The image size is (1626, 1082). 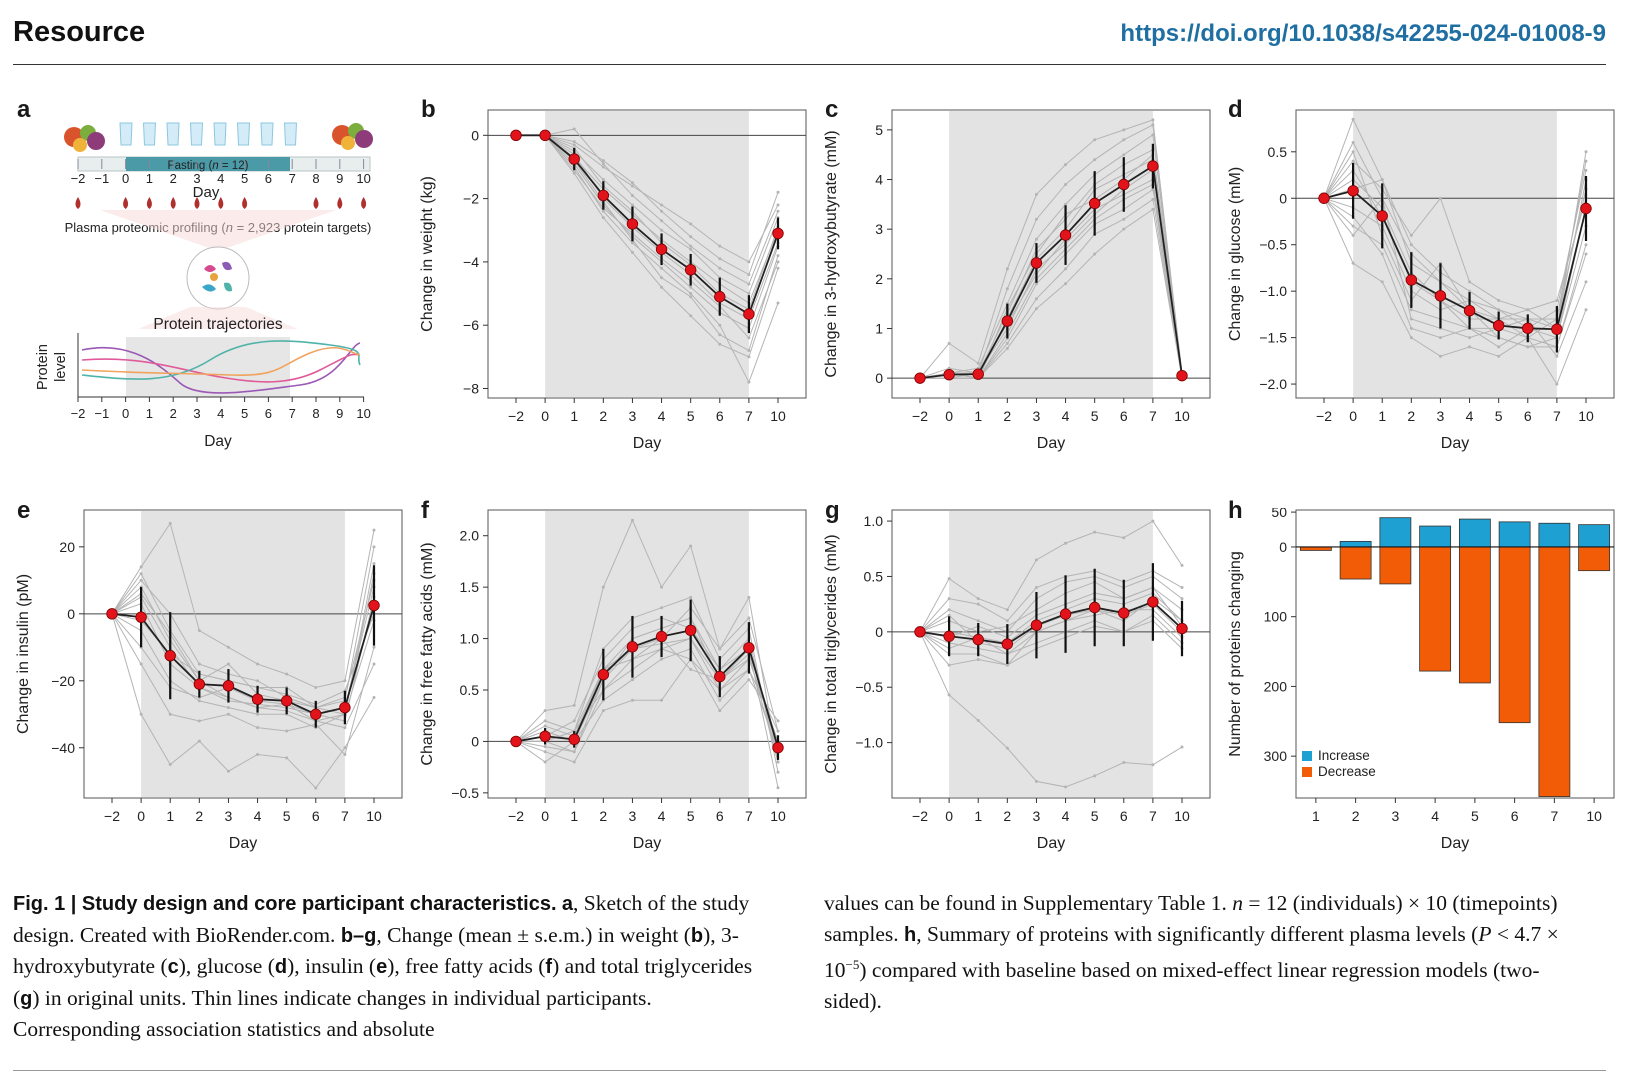 I want to click on trajectory-line, so click(x=221, y=360).